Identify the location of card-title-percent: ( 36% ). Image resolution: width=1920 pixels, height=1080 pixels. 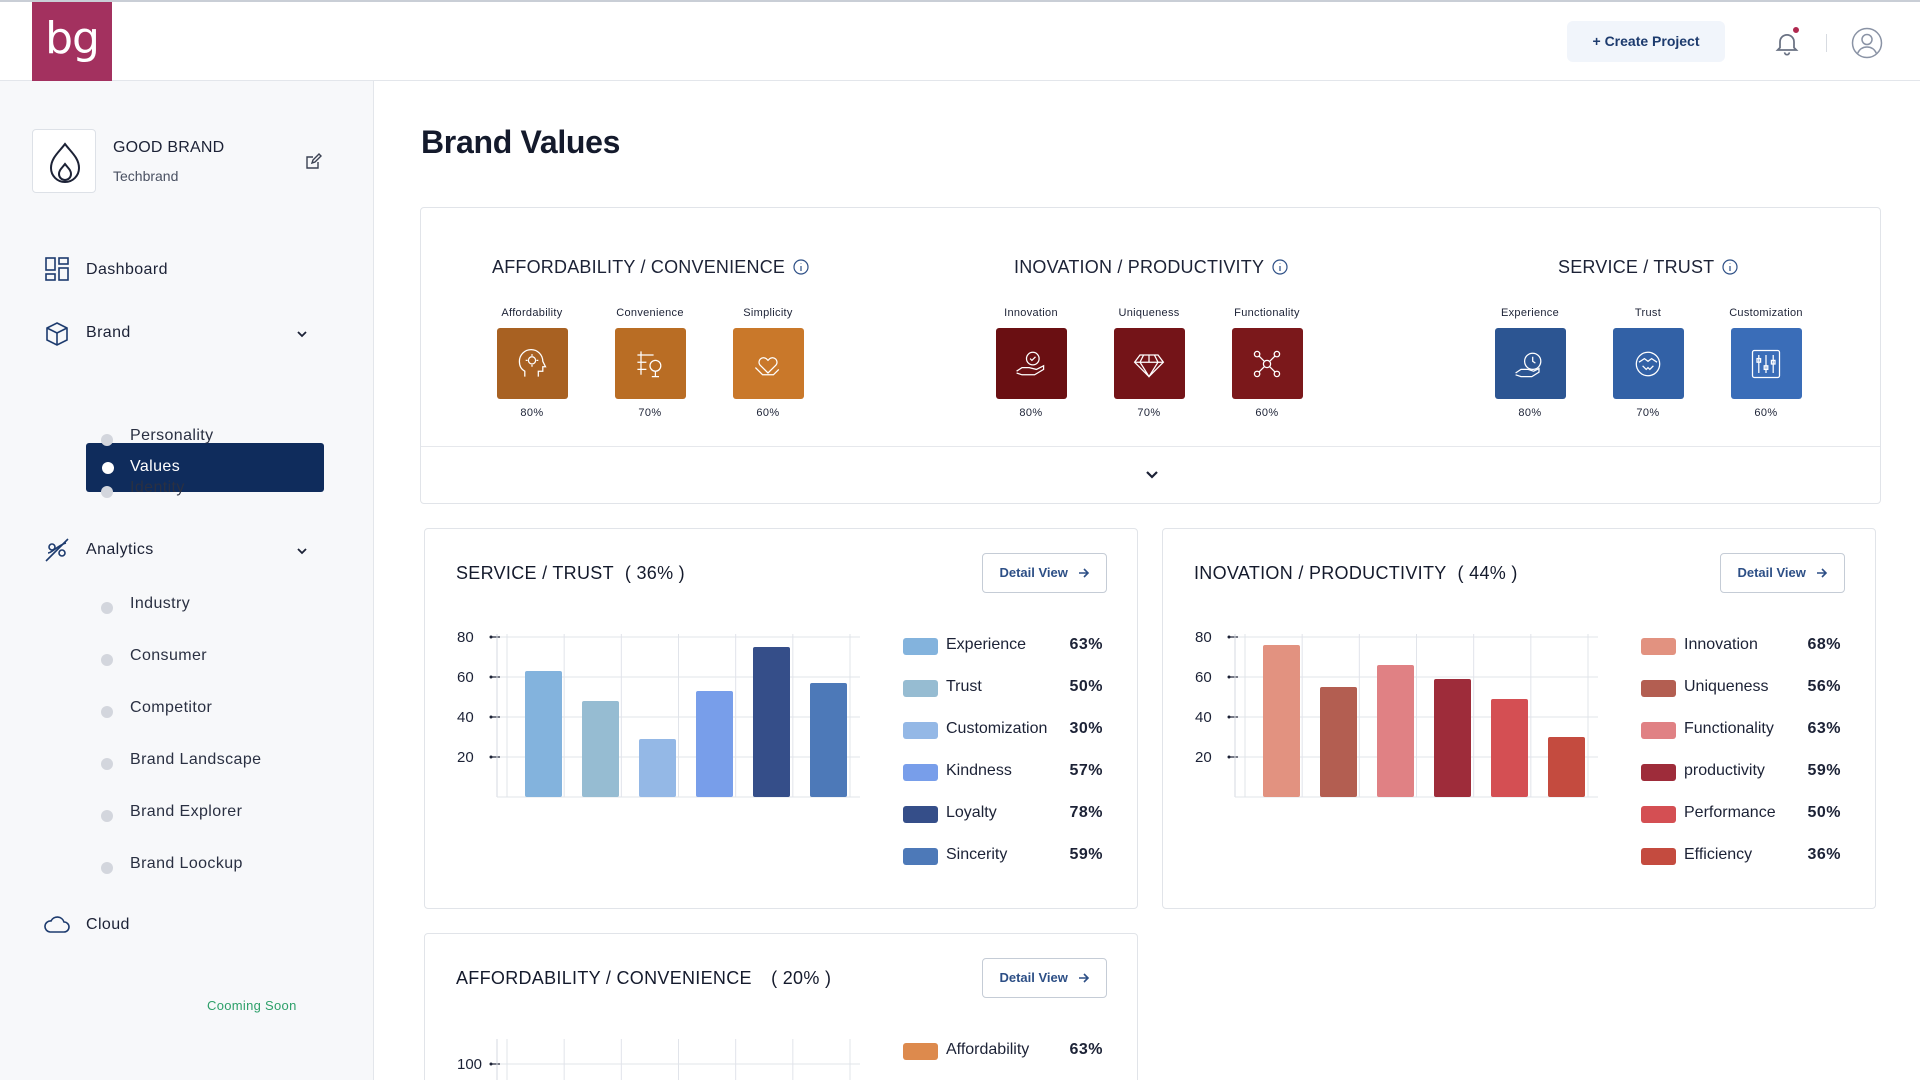
(654, 573).